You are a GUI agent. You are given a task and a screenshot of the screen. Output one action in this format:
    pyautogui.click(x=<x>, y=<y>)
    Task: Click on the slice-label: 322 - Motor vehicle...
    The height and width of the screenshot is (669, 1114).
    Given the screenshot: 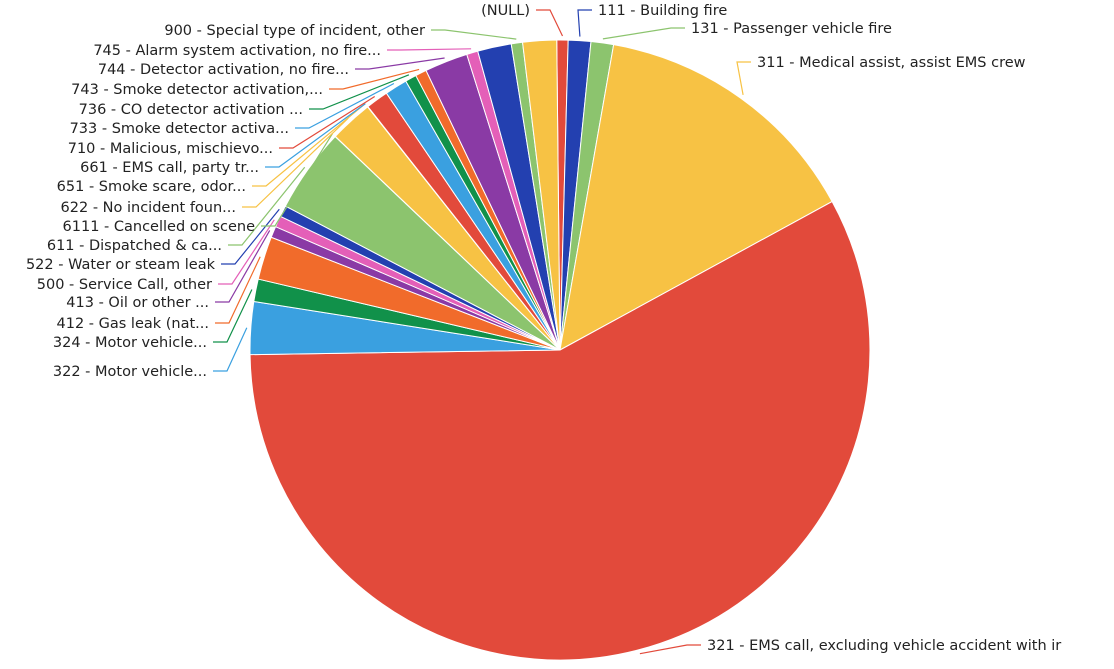 What is the action you would take?
    pyautogui.click(x=130, y=372)
    